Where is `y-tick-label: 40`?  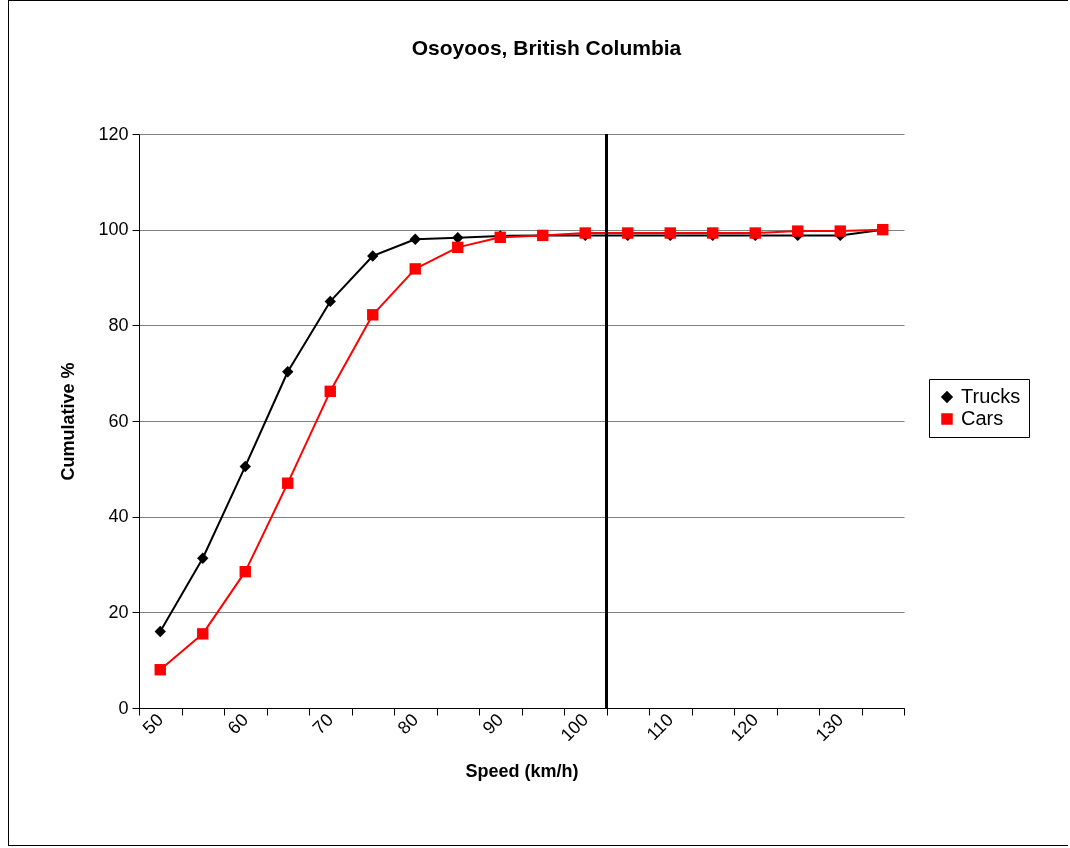
y-tick-label: 40 is located at coordinates (118, 516).